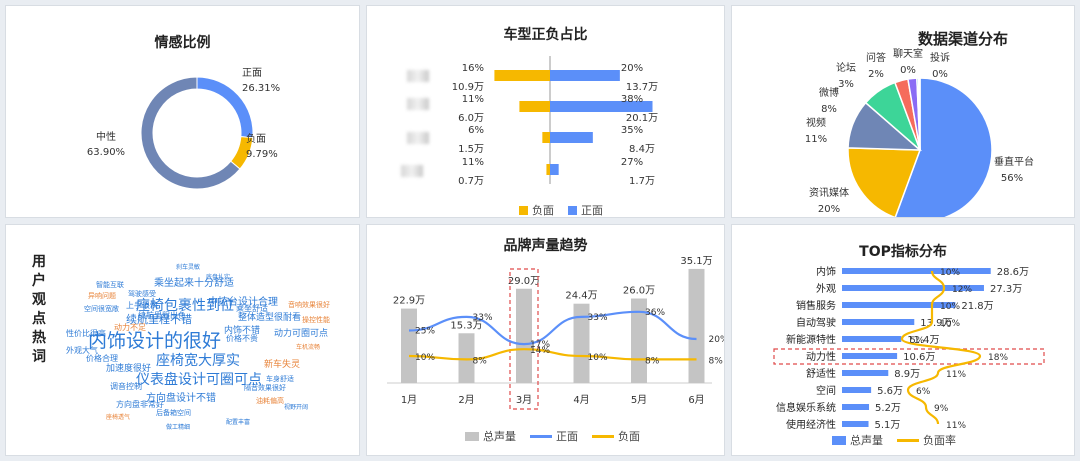 This screenshot has height=461, width=1080. I want to click on negative-rate-line, so click(941, 347).